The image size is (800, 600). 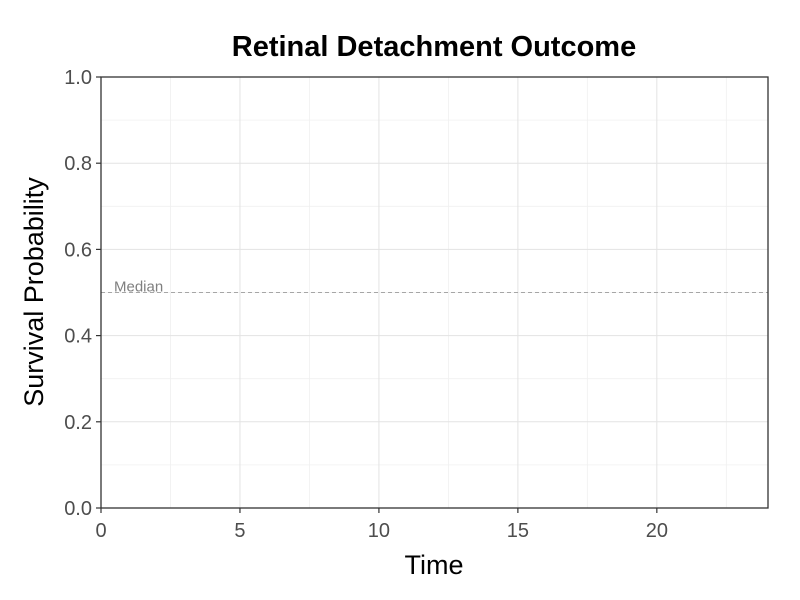 What do you see at coordinates (78, 509) in the screenshot?
I see `y-tick-label: 0.0` at bounding box center [78, 509].